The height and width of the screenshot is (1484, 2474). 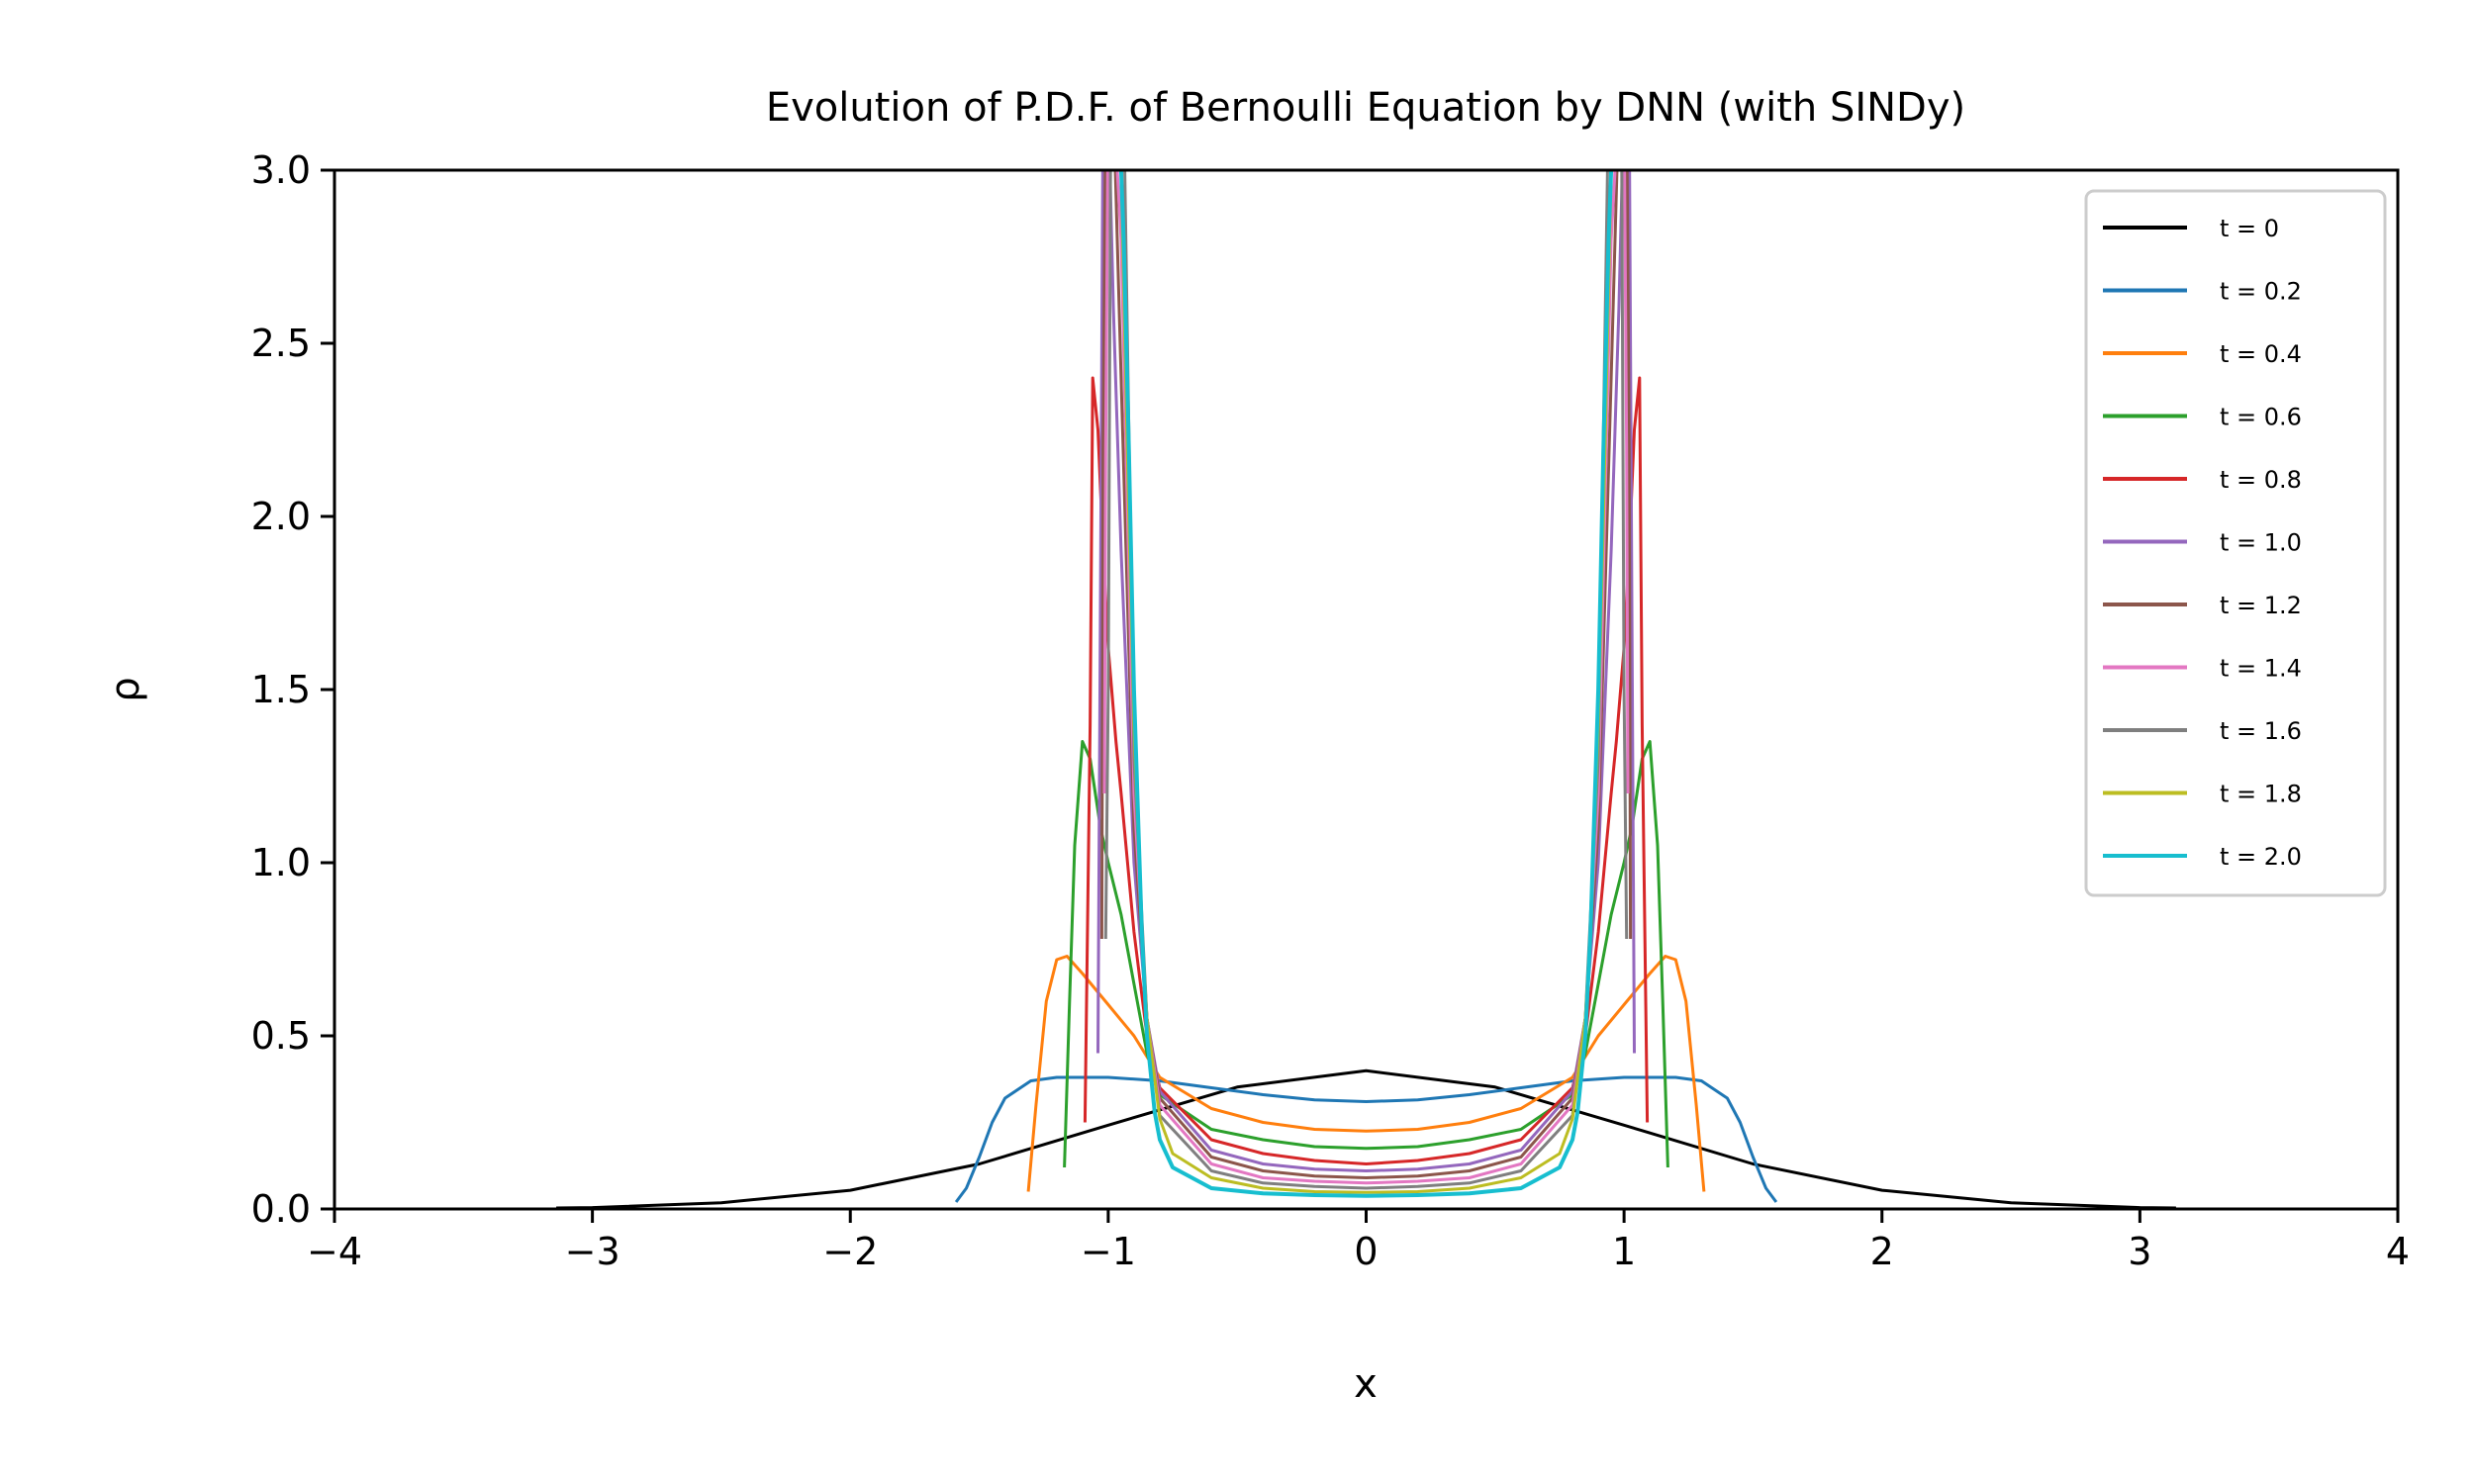 What do you see at coordinates (2139, 1251) in the screenshot?
I see `x-tick-label-7: 3` at bounding box center [2139, 1251].